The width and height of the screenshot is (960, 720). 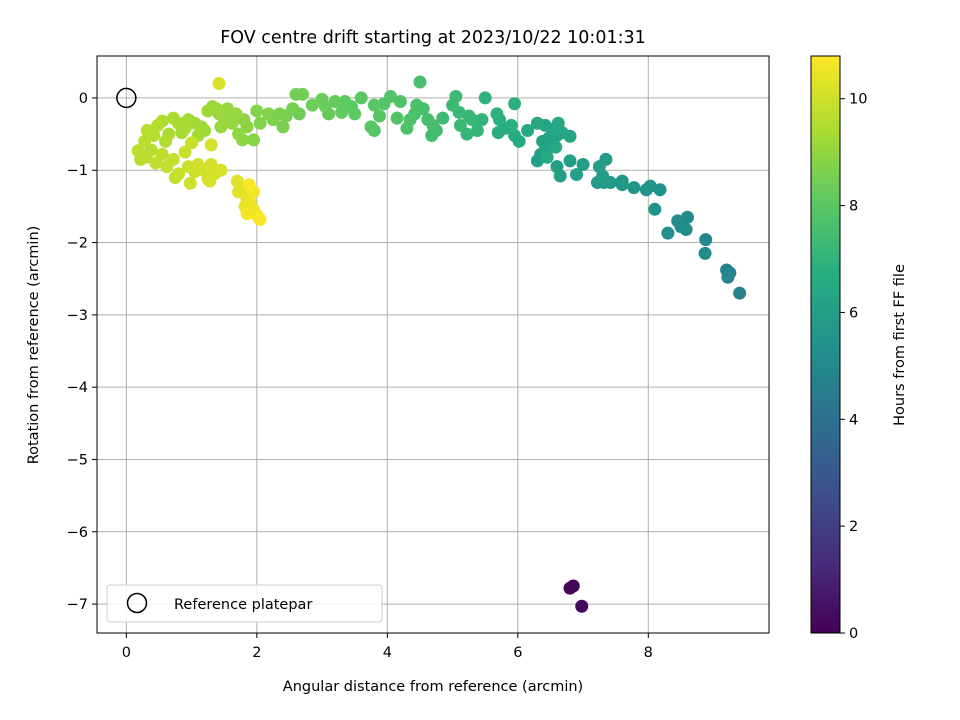 What do you see at coordinates (77, 533) in the screenshot?
I see `y-tick-label: −6` at bounding box center [77, 533].